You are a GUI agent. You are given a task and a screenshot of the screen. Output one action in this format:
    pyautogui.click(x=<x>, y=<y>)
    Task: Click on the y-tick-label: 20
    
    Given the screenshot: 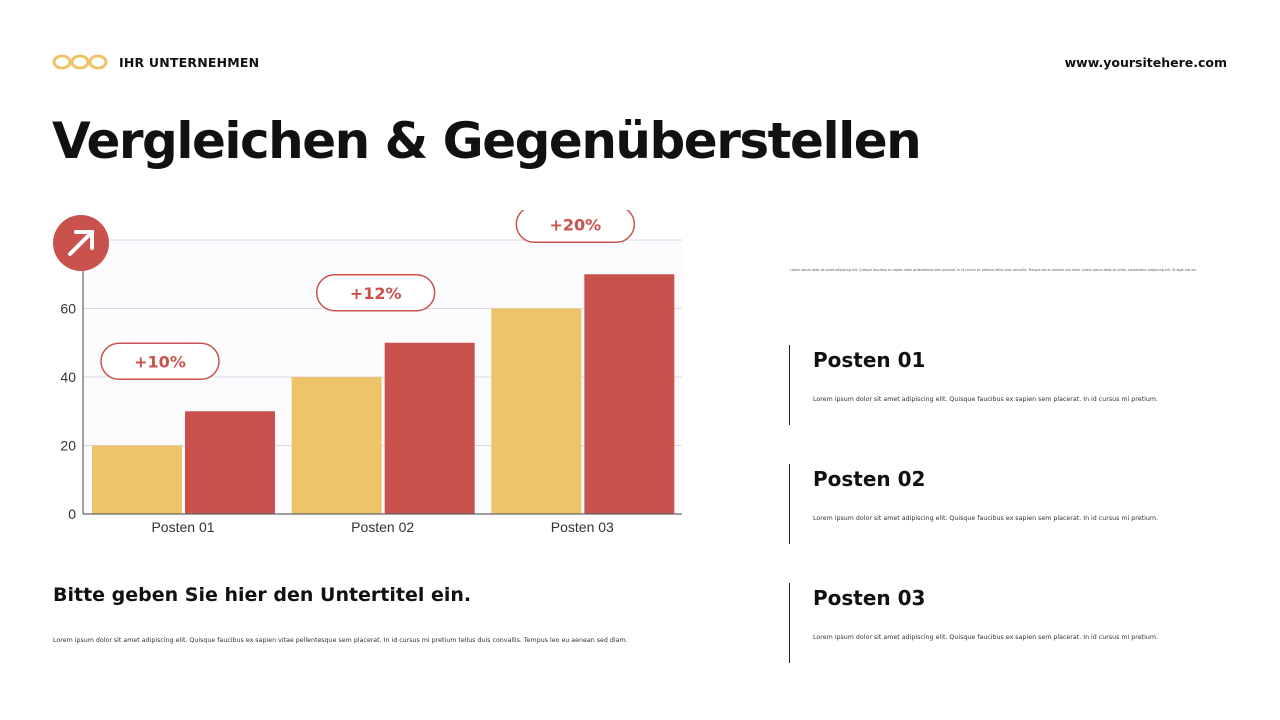 What is the action you would take?
    pyautogui.click(x=68, y=446)
    